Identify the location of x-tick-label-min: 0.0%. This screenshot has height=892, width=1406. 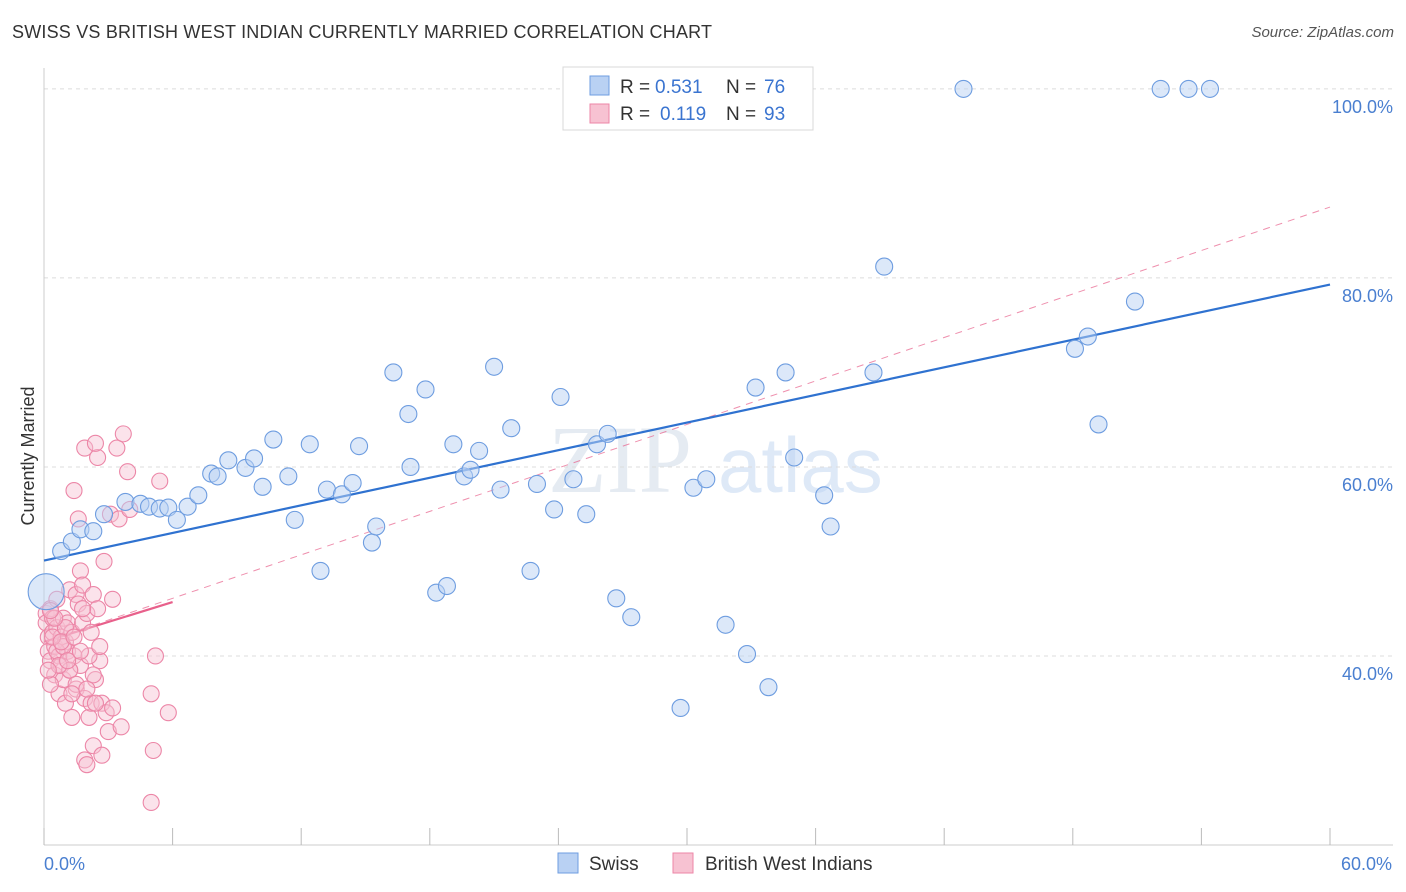
(64, 864).